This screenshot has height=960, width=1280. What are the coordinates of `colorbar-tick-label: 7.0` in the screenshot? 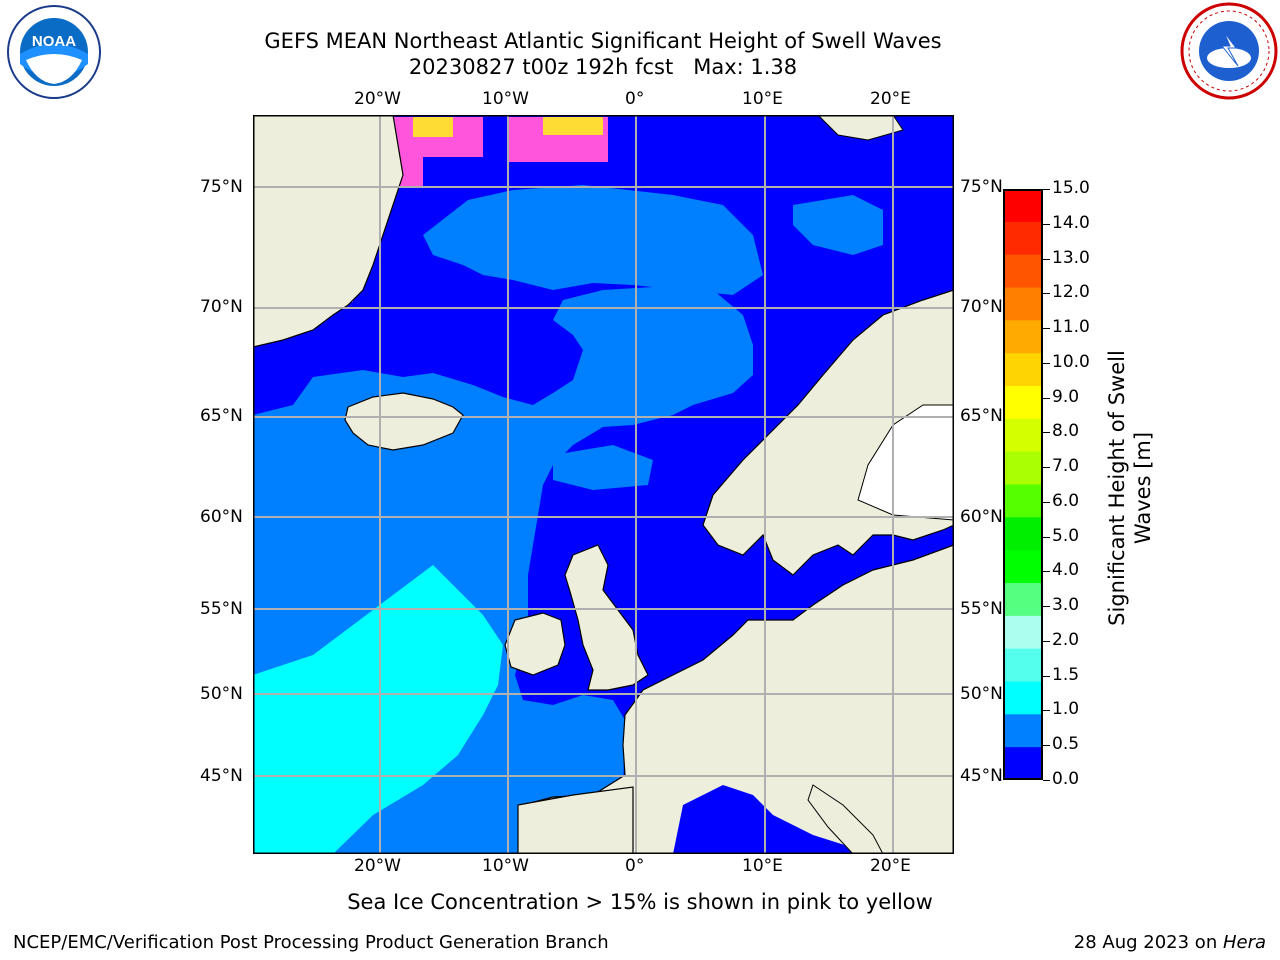 It's located at (1066, 466).